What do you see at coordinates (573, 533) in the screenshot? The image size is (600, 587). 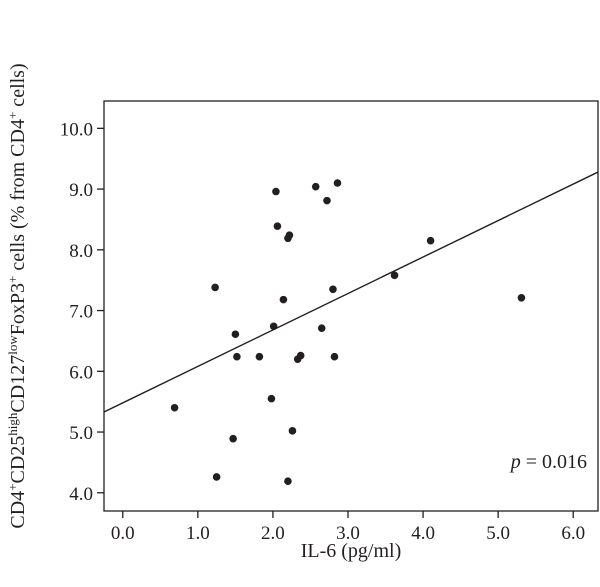 I see `x-tick-label: 6.0` at bounding box center [573, 533].